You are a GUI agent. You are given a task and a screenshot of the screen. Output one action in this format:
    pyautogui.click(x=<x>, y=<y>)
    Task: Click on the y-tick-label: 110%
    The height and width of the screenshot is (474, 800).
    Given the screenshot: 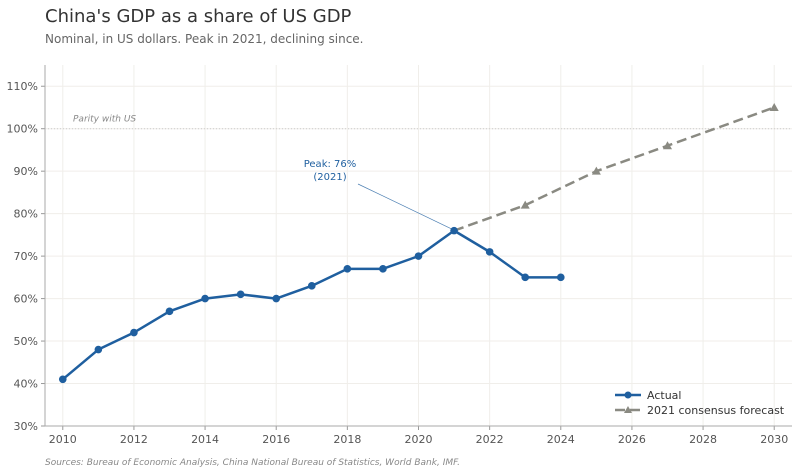 What is the action you would take?
    pyautogui.click(x=22, y=86)
    